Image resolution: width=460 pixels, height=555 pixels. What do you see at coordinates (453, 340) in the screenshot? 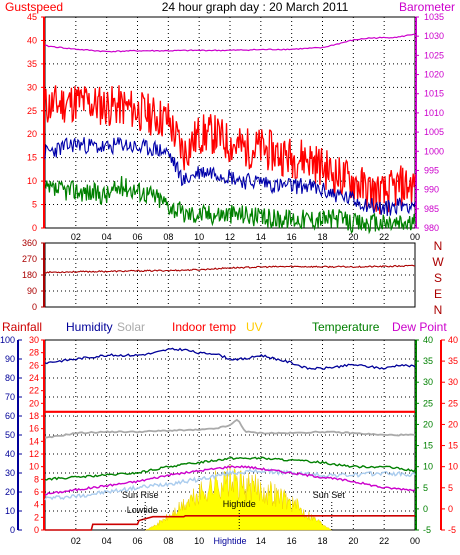
I see `dewpoint-tick-label: 40` at bounding box center [453, 340].